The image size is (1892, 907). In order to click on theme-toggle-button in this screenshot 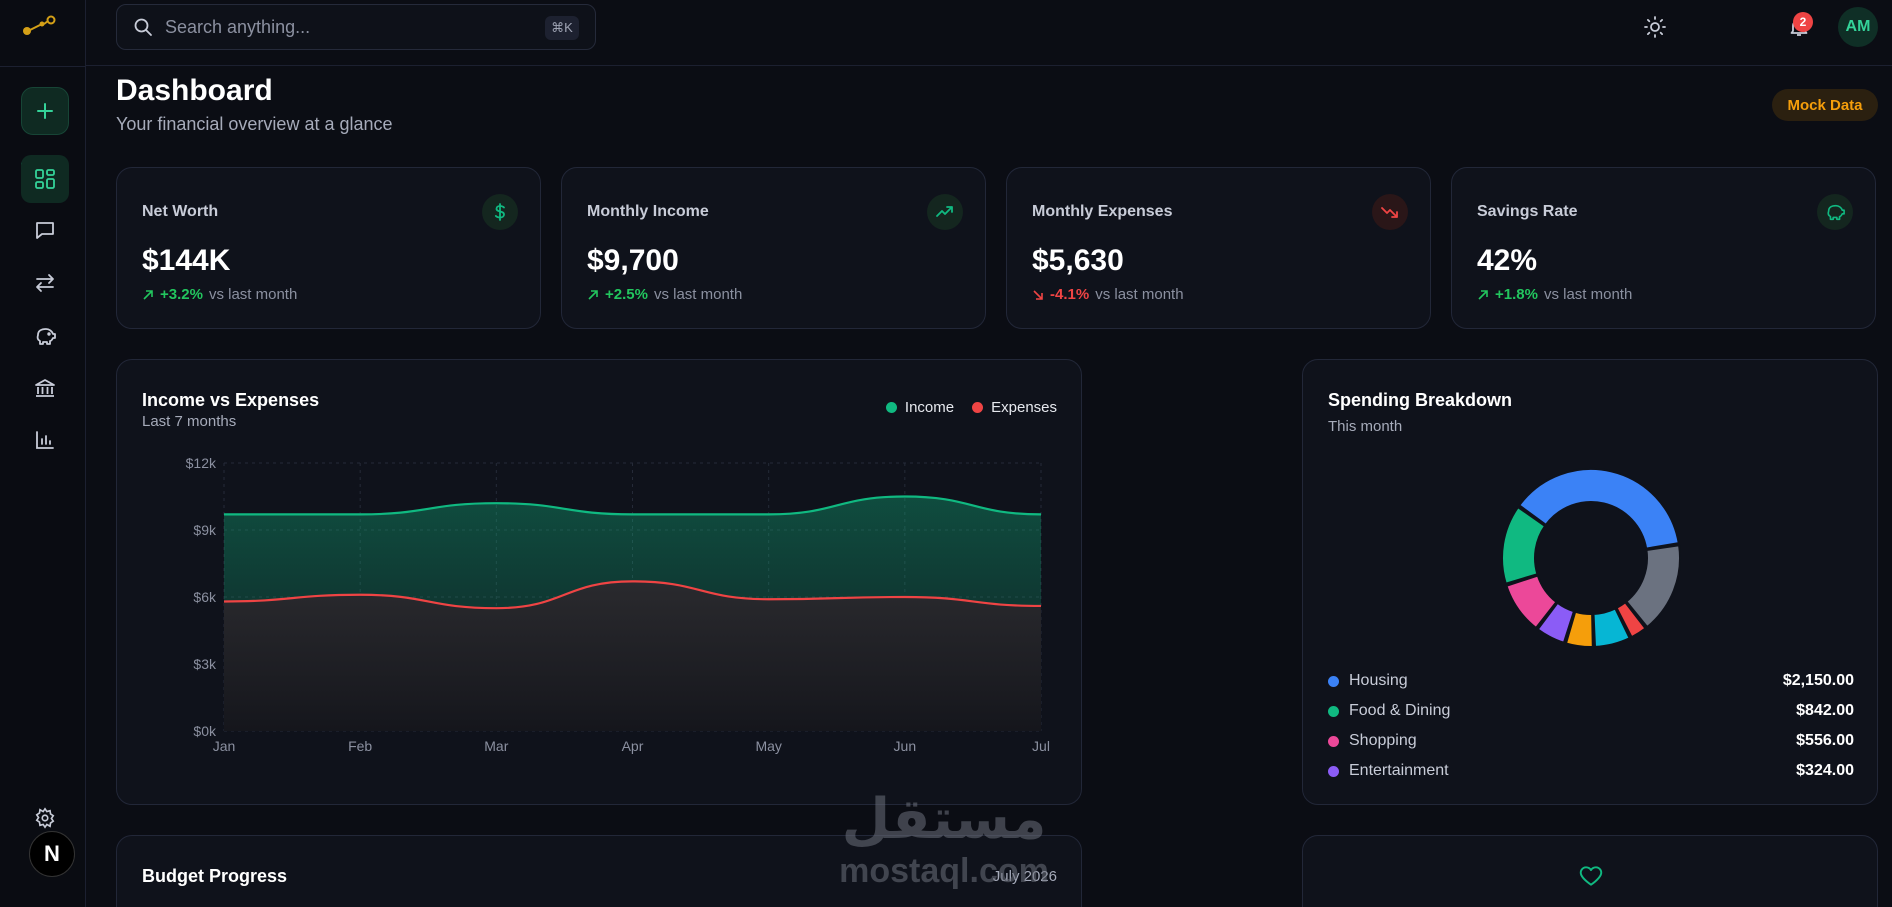, I will do `click(1655, 27)`.